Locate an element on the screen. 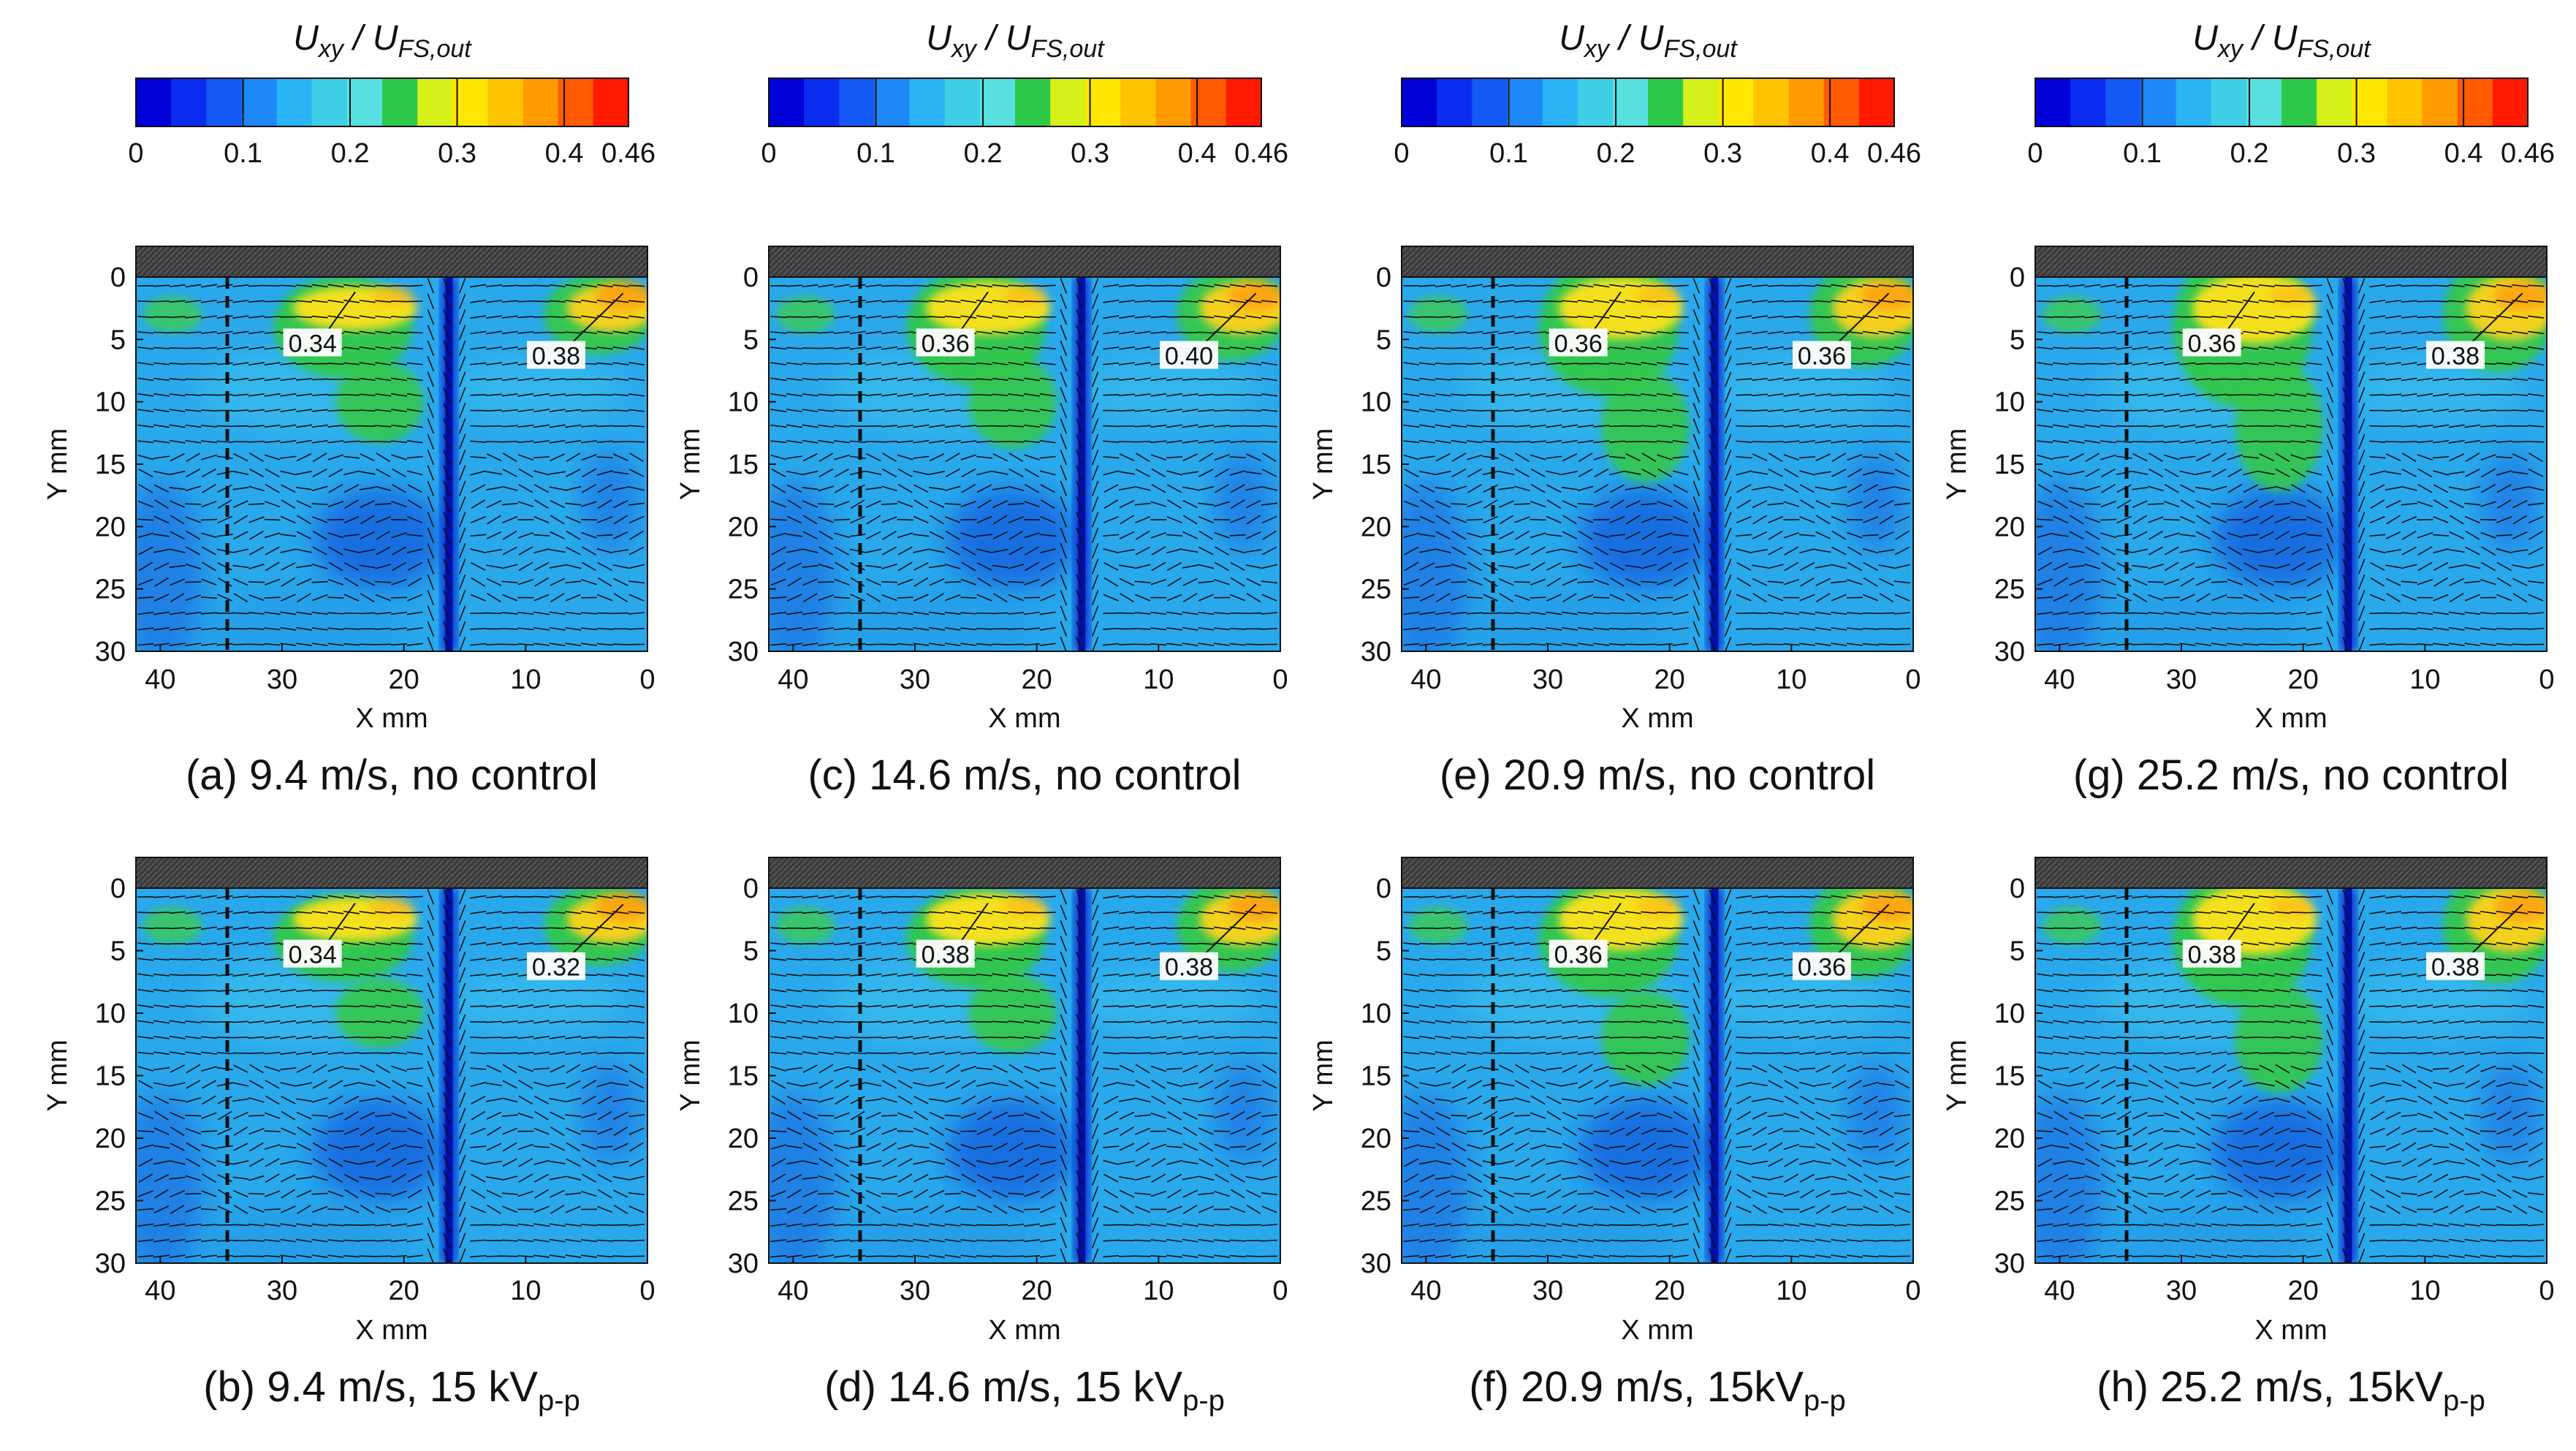  y-tick-label: 30 is located at coordinates (110, 1264).